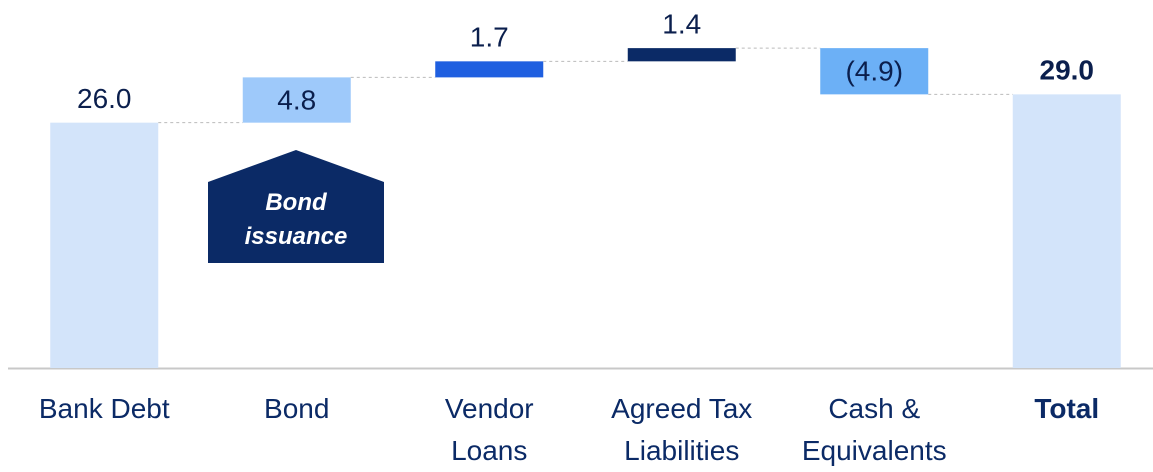  I want to click on value-label: 26.0, so click(104, 98).